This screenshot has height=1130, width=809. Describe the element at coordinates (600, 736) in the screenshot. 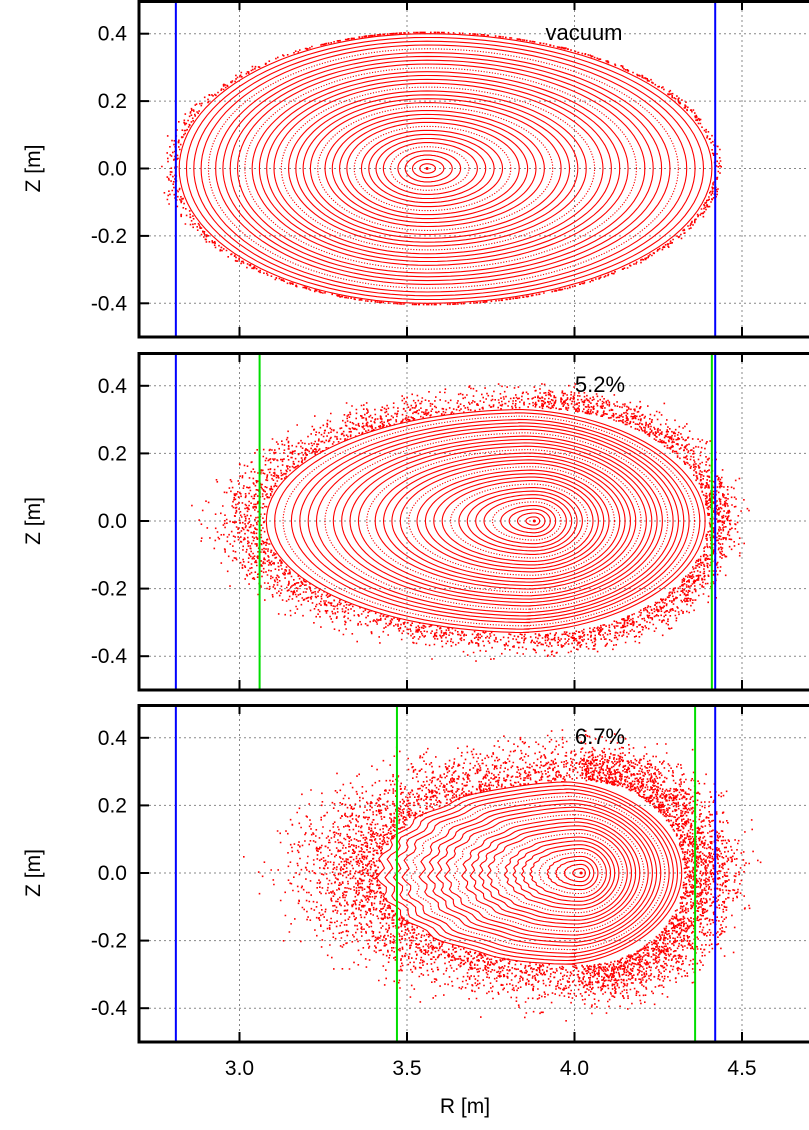

I see `panel-label: 6.7%` at that location.